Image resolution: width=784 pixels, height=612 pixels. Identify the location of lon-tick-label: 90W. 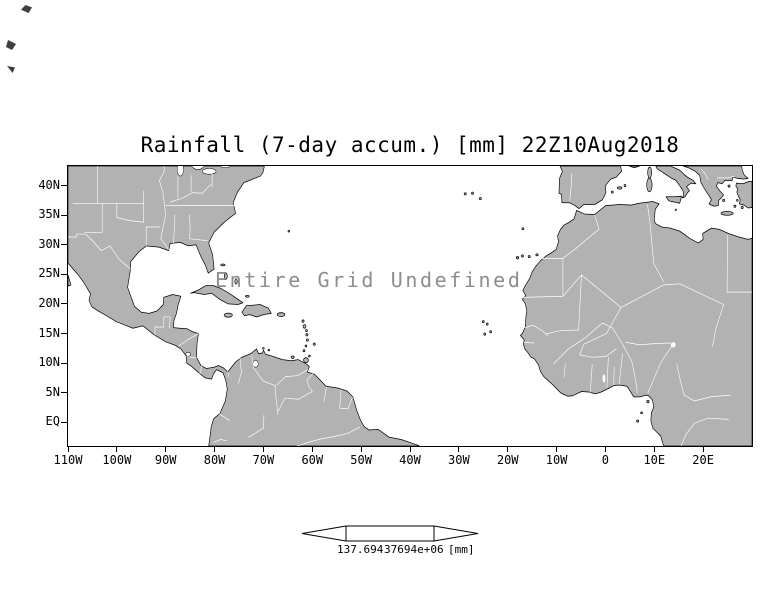
(165, 460).